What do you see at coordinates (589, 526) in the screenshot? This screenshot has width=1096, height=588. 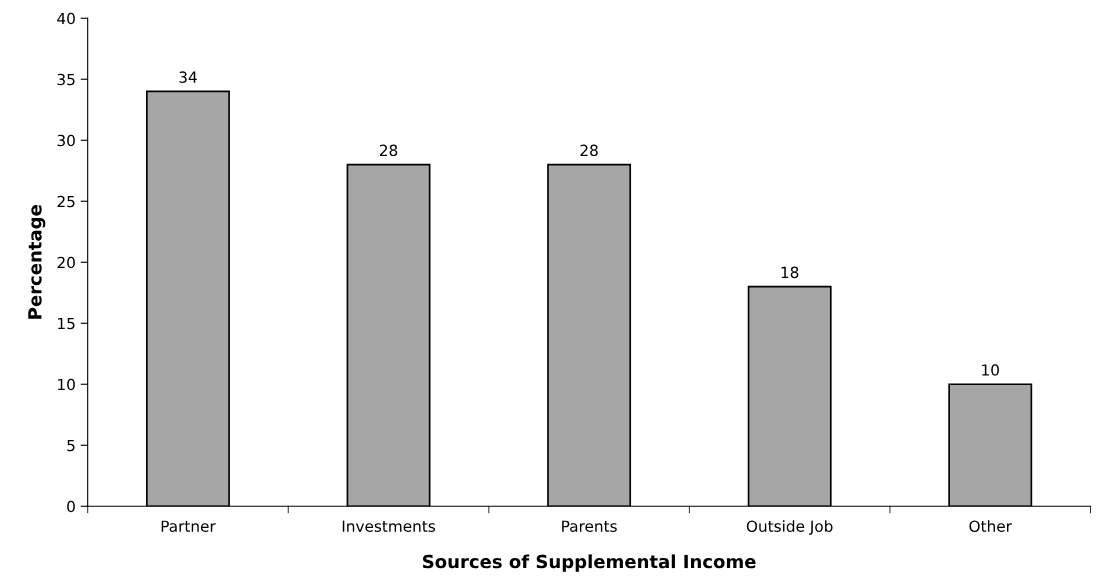 I see `x-tick-label: Parents` at bounding box center [589, 526].